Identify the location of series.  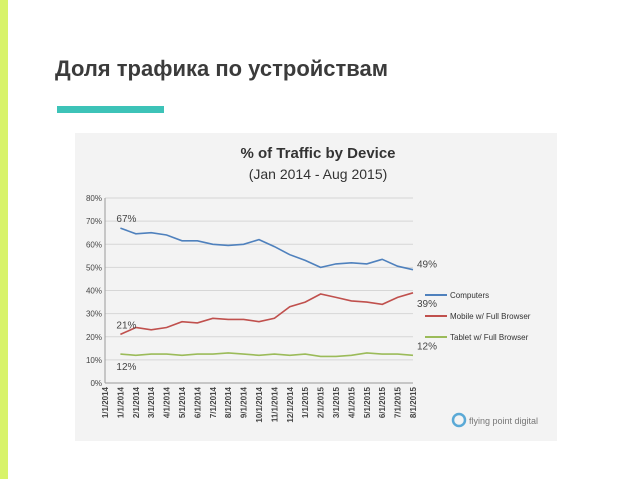
(267, 292).